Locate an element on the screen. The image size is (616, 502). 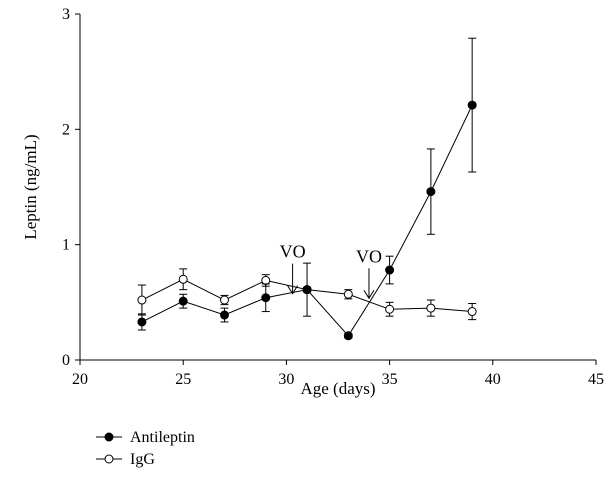
annotation-vo-2: VO is located at coordinates (369, 273).